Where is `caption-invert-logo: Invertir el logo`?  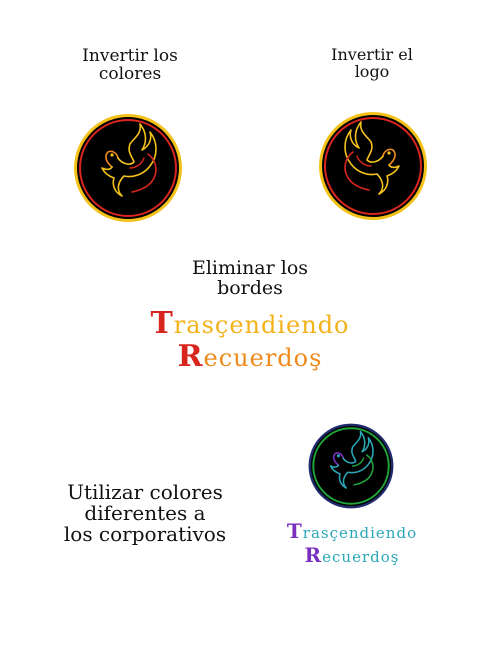
caption-invert-logo: Invertir el logo is located at coordinates (372, 63).